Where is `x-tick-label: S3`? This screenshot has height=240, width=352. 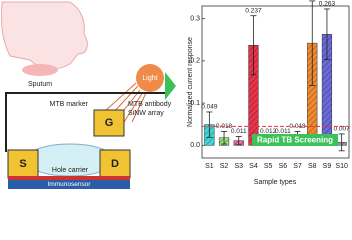
x-tick-label: S3 is located at coordinates (238, 166).